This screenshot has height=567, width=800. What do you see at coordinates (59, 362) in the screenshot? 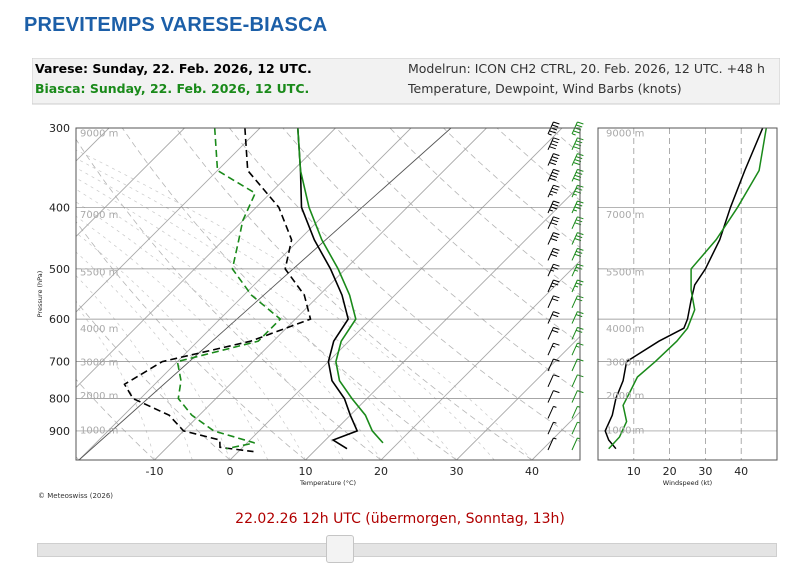
I see `y-tick-label: 700` at bounding box center [59, 362].